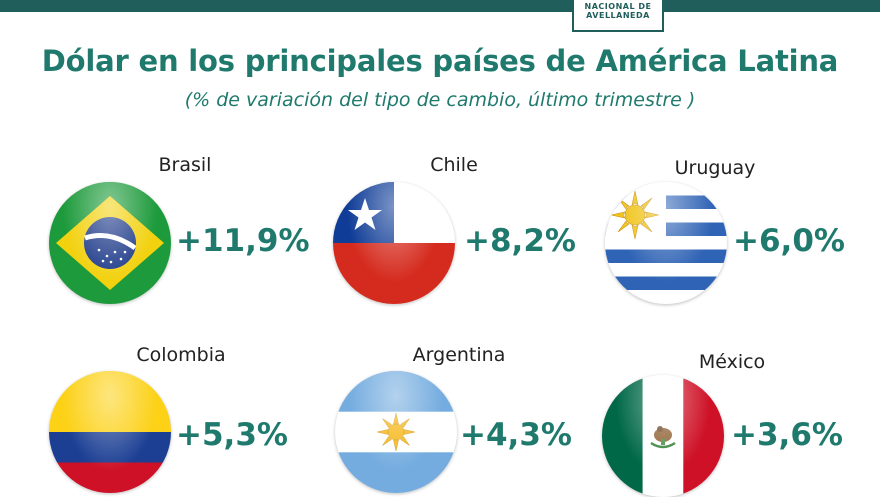 The height and width of the screenshot is (497, 880). I want to click on change-value-colombia: +5,3%, so click(232, 435).